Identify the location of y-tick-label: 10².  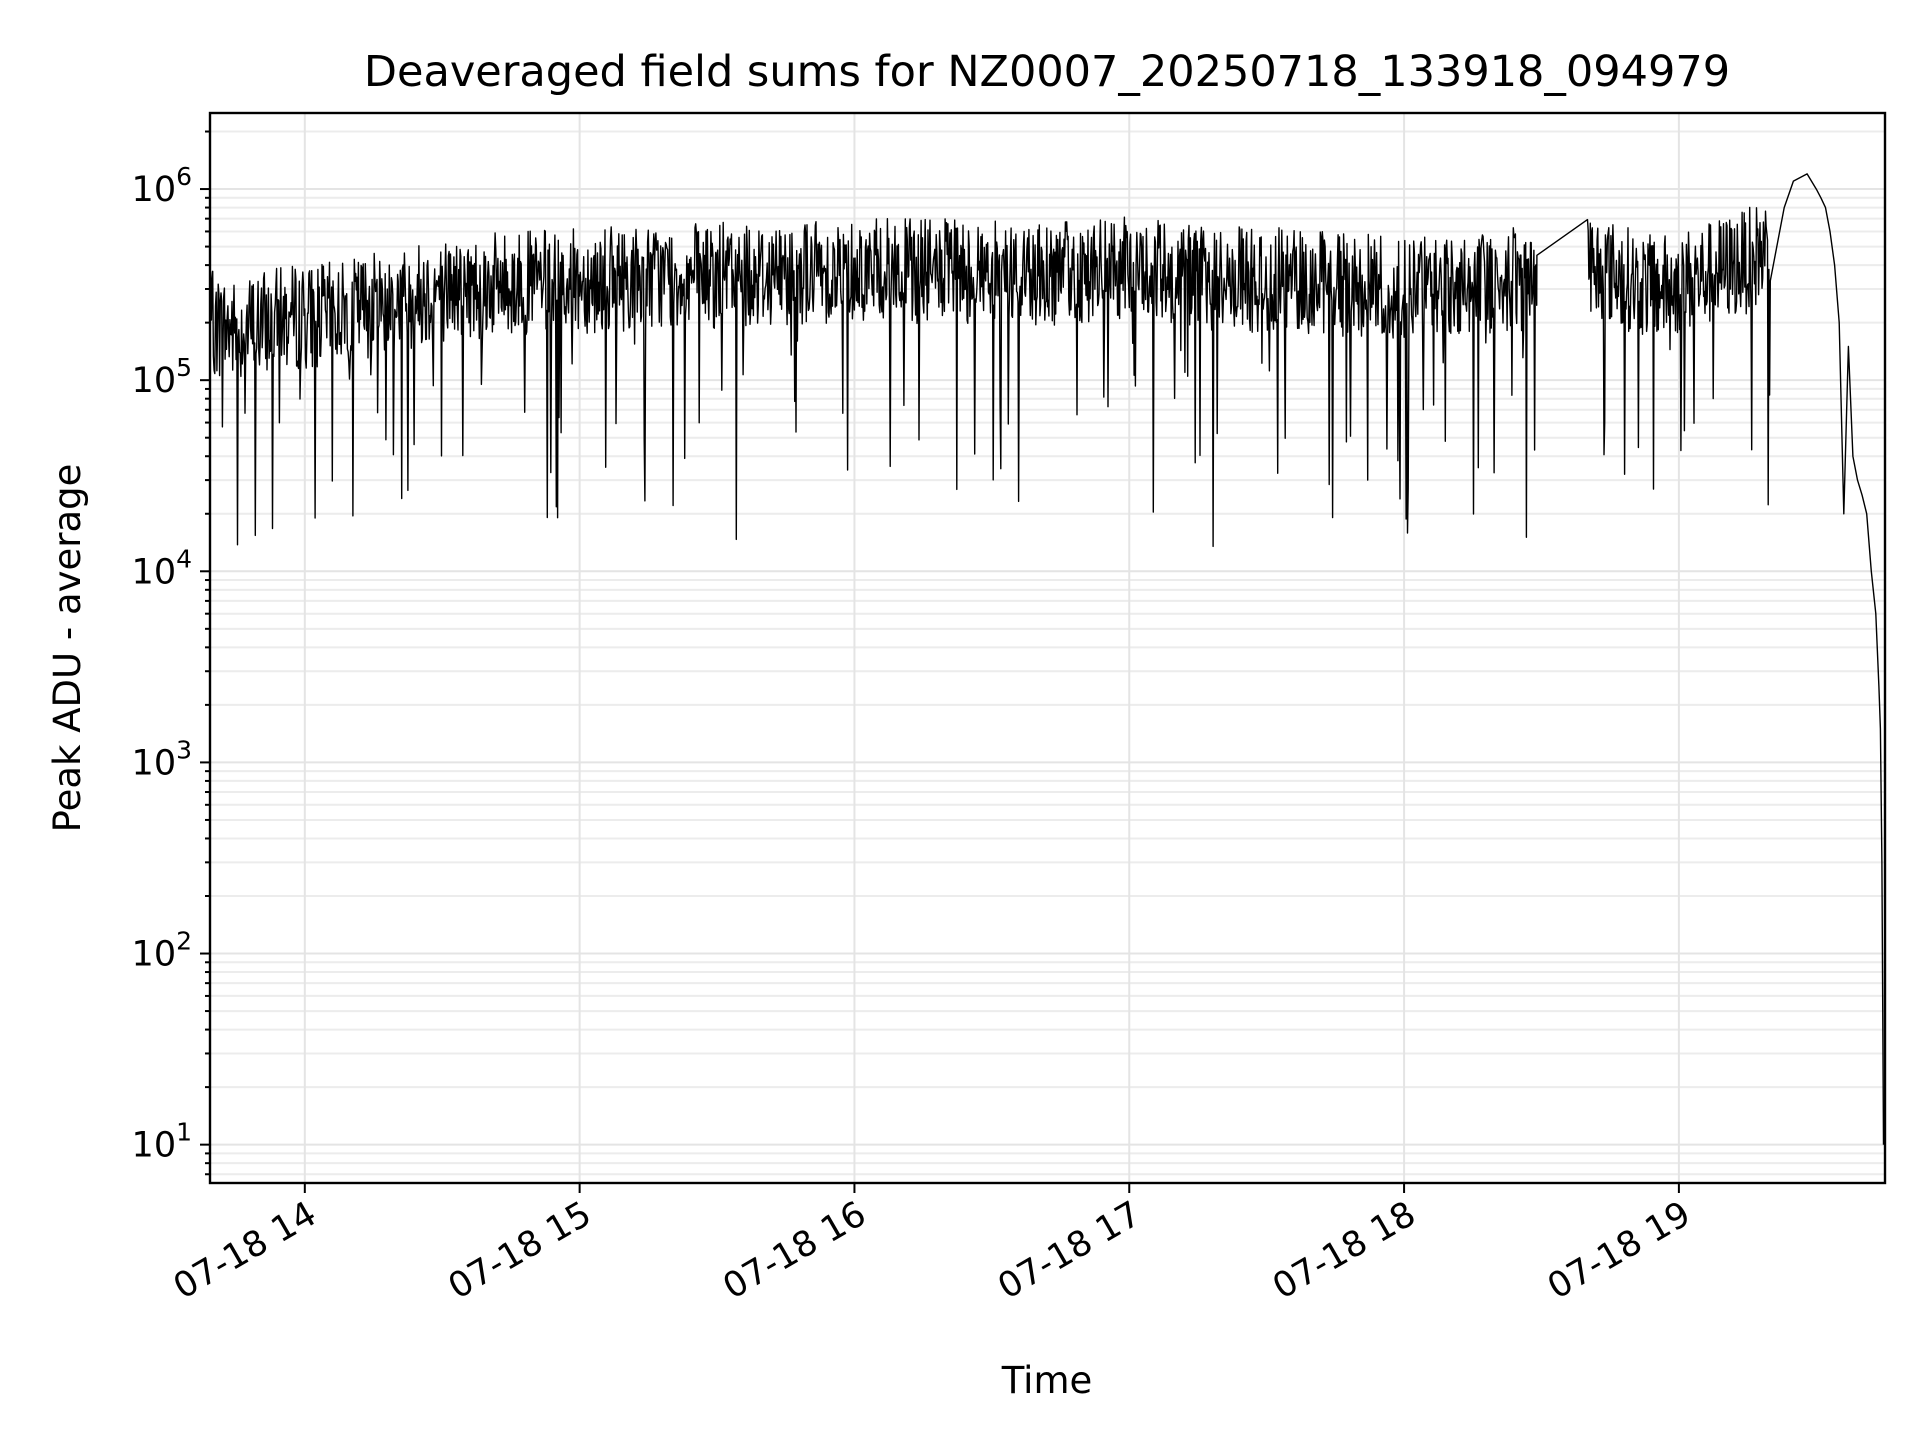
(162, 951).